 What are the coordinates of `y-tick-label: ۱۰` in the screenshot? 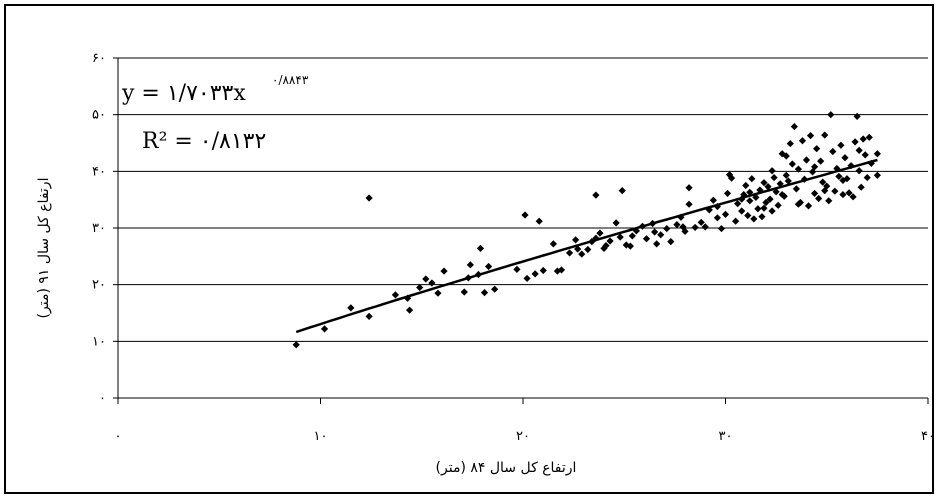 It's located at (99, 341).